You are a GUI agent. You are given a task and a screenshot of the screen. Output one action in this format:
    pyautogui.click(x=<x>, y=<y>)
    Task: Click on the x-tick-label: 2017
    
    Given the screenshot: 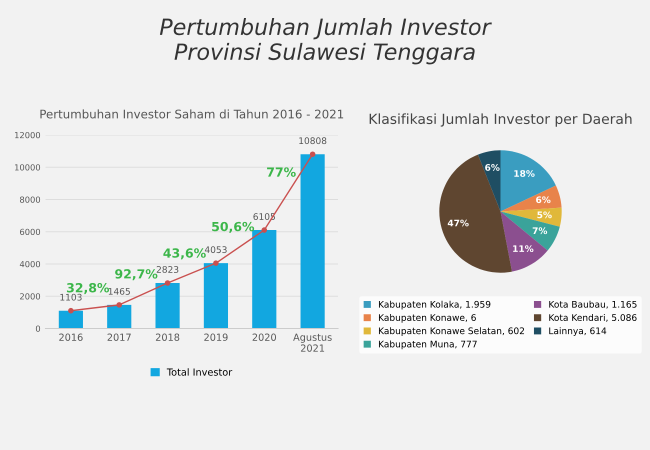 What is the action you would take?
    pyautogui.click(x=119, y=337)
    